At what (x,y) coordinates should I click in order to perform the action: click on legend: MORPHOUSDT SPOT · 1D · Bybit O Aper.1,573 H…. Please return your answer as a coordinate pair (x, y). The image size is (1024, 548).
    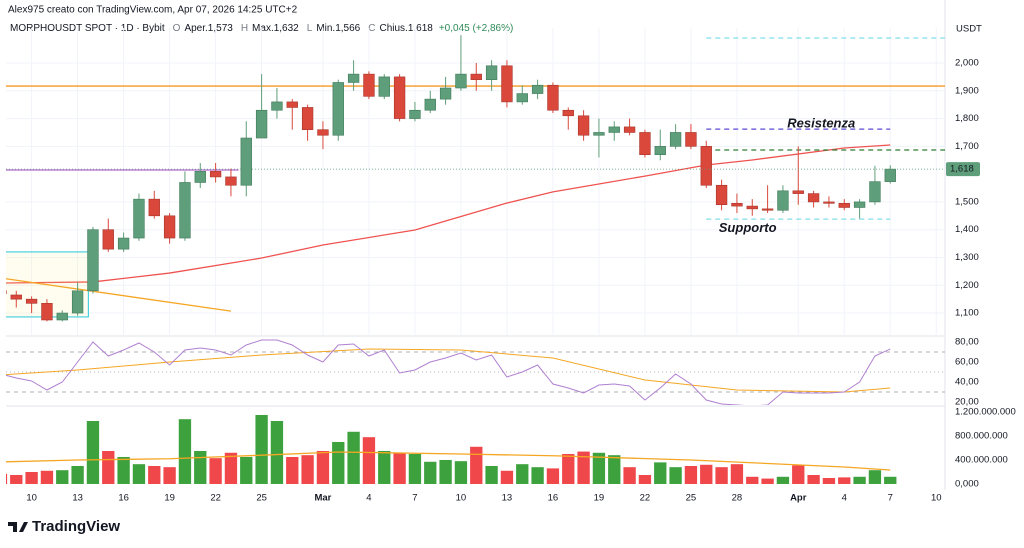
    Looking at the image, I should click on (261, 28).